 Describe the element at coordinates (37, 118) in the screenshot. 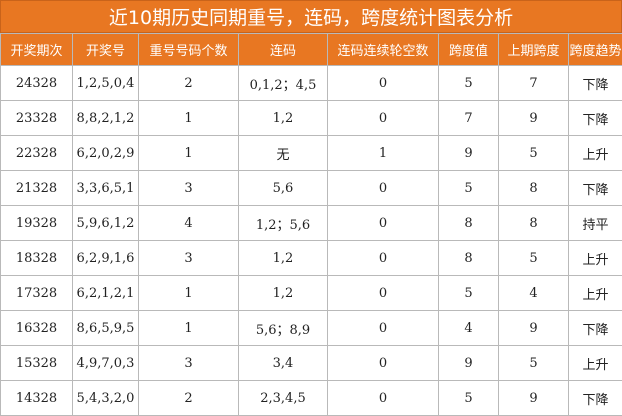

I see `cell-issue: 23328` at that location.